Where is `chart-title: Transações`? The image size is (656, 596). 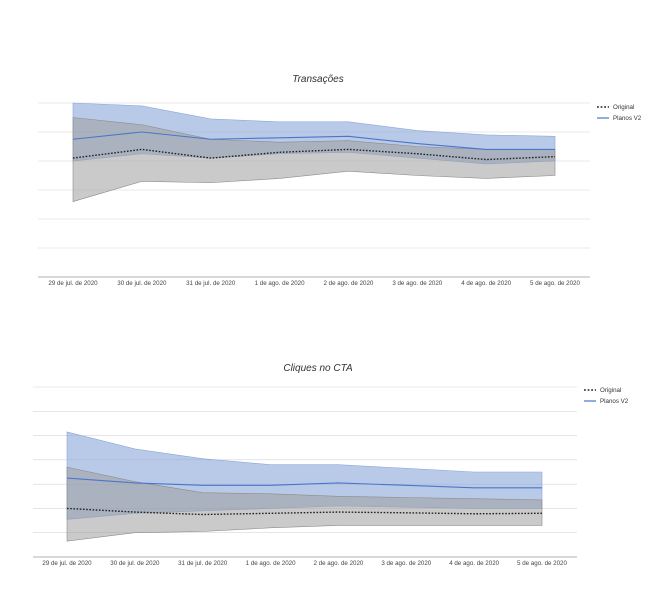 chart-title: Transações is located at coordinates (318, 79).